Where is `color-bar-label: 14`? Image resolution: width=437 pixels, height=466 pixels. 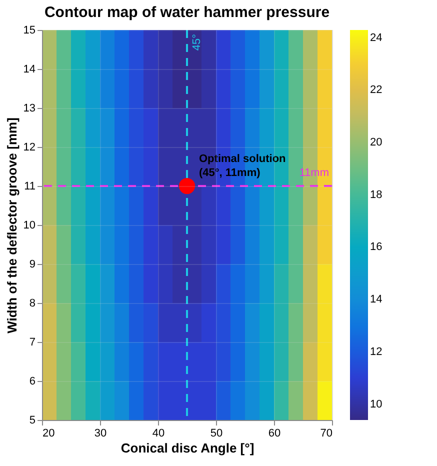
color-bar-label: 14 is located at coordinates (376, 300).